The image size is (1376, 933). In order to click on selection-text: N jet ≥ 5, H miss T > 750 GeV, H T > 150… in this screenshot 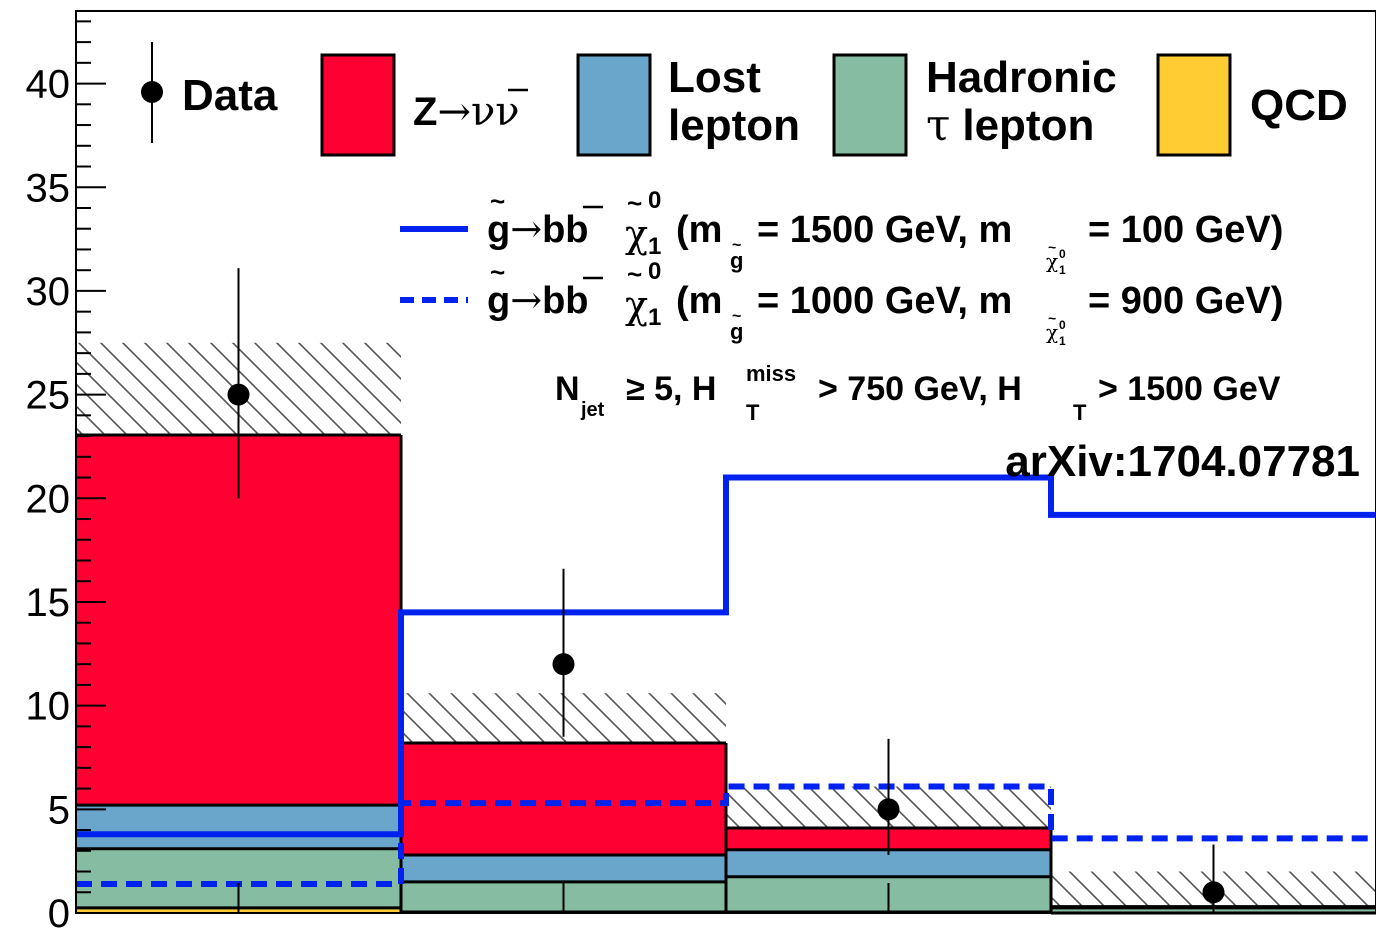, I will do `click(918, 393)`.